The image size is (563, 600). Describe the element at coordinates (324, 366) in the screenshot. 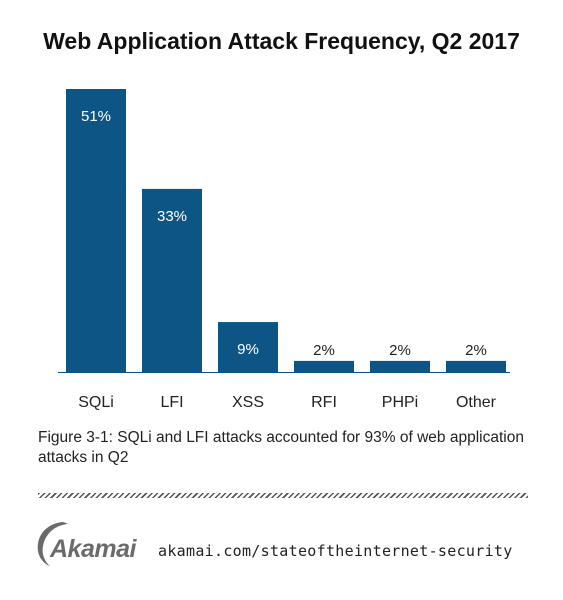

I see `bar-rfi` at that location.